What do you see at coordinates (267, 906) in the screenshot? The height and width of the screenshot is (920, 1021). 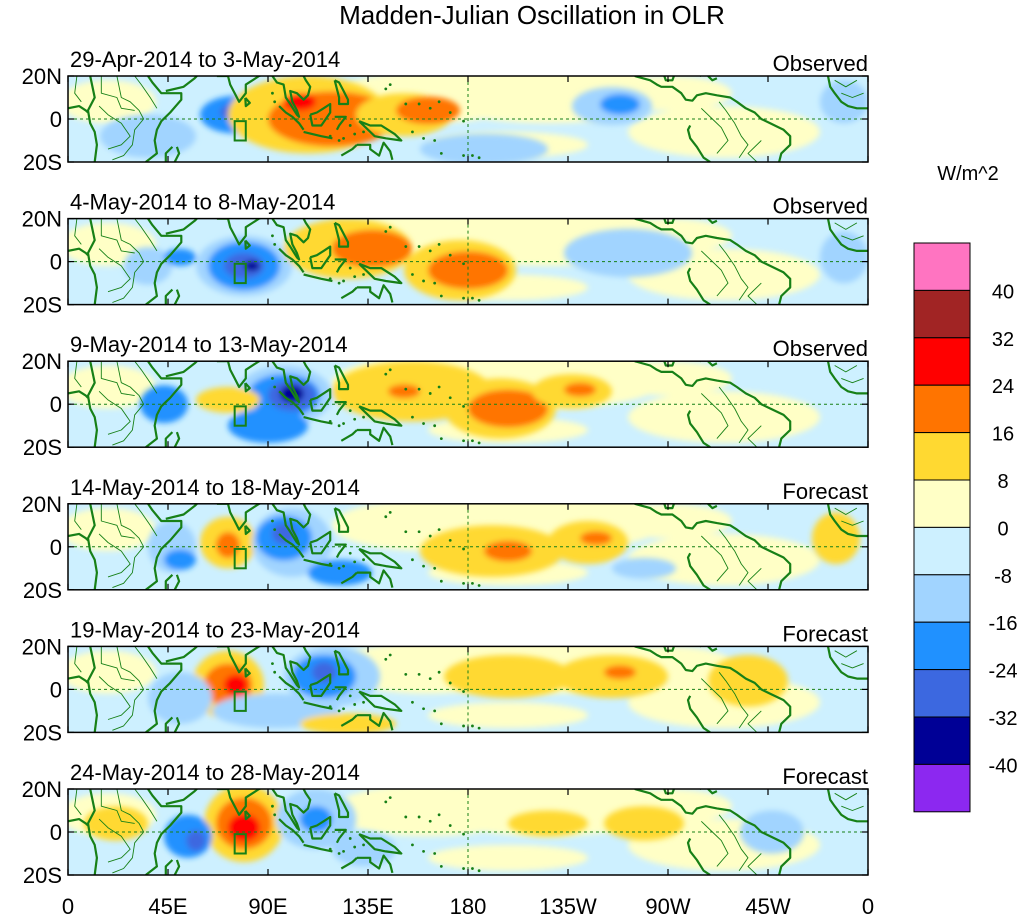 I see `lon-label: 90E` at bounding box center [267, 906].